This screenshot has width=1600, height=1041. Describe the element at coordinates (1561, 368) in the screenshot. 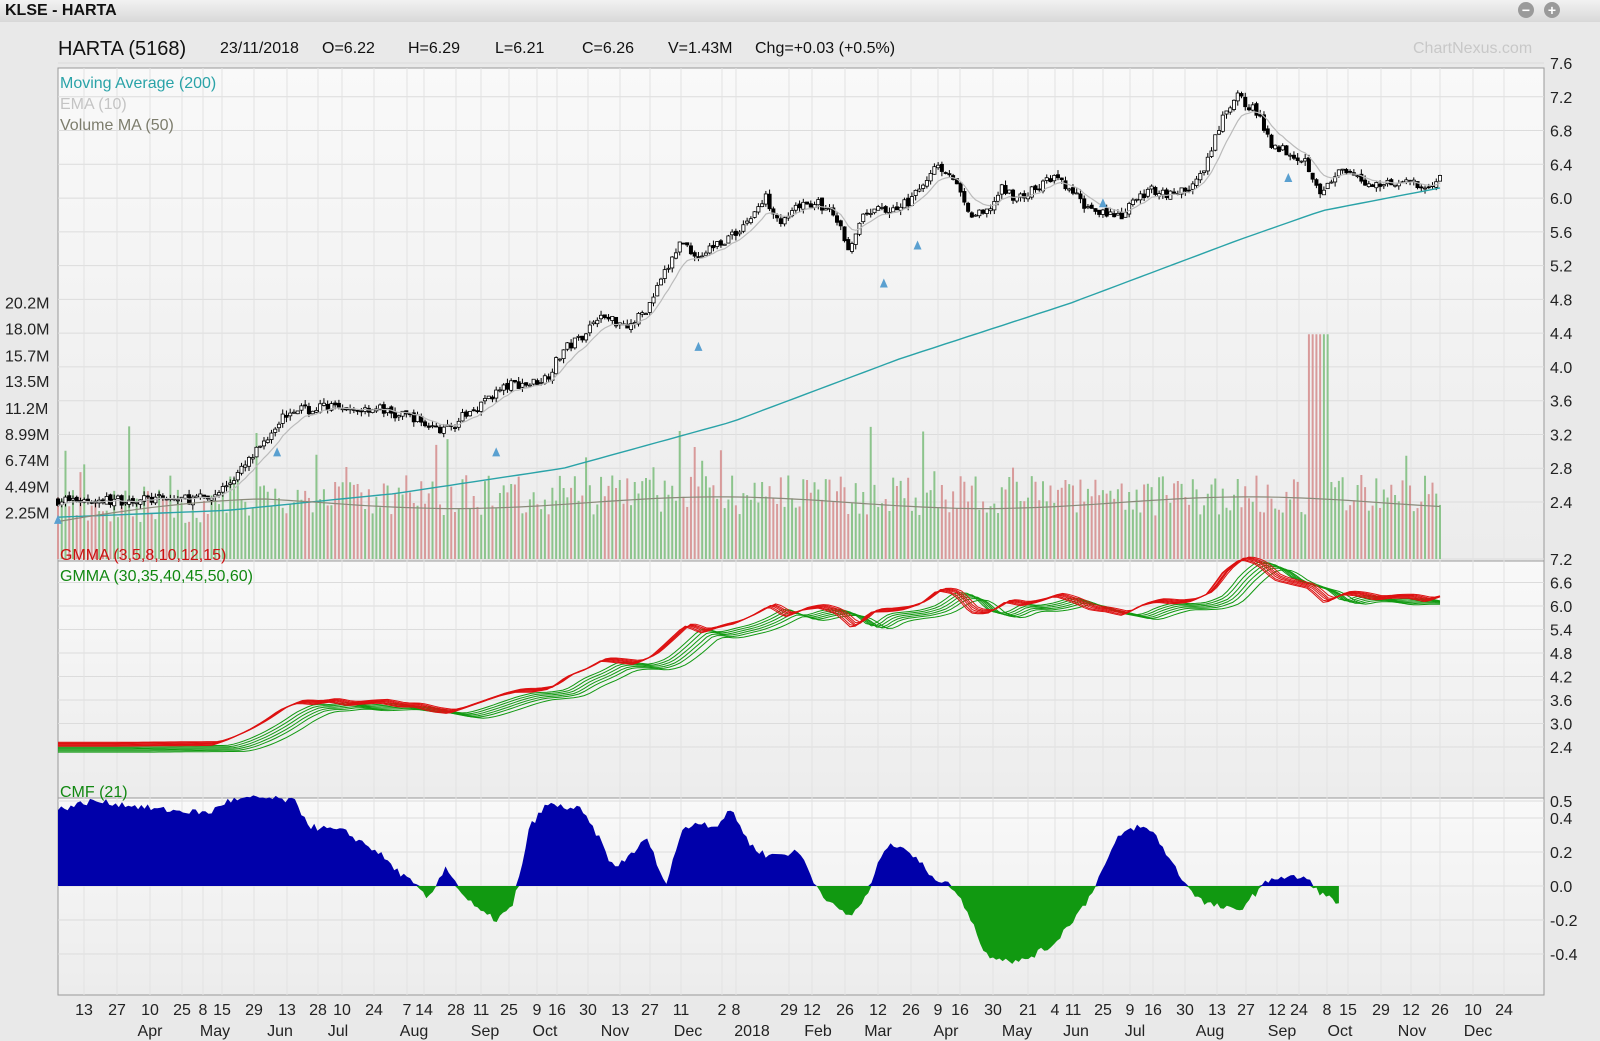

I see `price-tick: 4.0` at that location.